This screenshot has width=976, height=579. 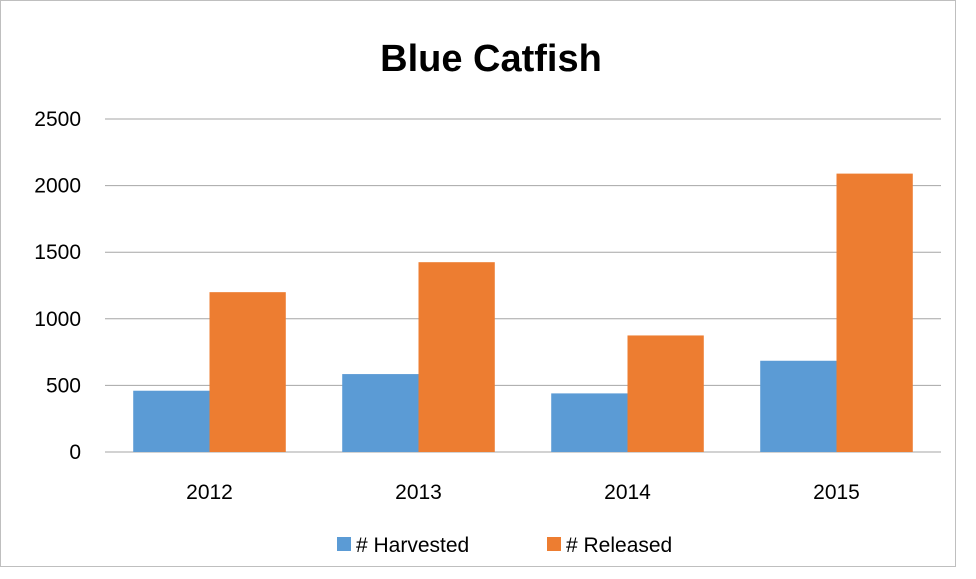 I want to click on bar-released-2015, so click(x=875, y=313).